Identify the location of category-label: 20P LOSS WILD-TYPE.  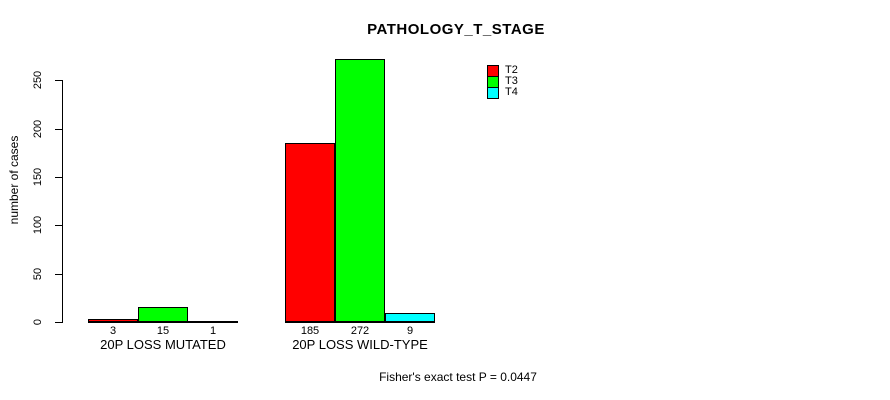
(360, 344).